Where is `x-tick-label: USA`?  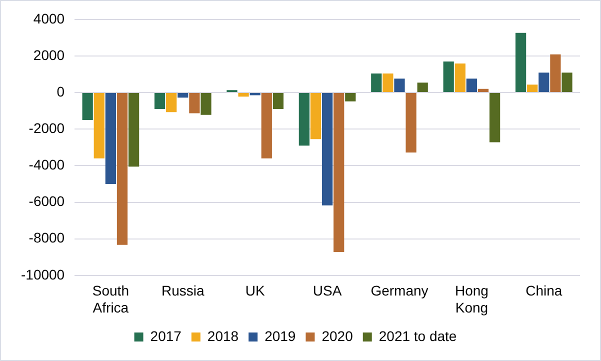 x-tick-label: USA is located at coordinates (327, 290).